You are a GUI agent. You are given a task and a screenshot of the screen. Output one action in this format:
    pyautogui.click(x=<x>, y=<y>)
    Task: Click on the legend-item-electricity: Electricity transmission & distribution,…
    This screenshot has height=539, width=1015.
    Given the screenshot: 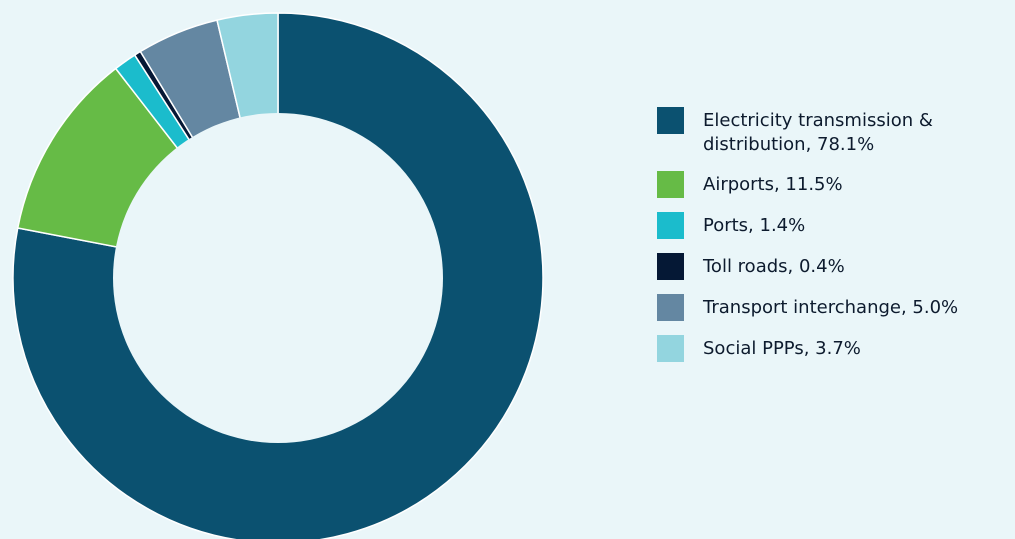 What is the action you would take?
    pyautogui.click(x=817, y=132)
    